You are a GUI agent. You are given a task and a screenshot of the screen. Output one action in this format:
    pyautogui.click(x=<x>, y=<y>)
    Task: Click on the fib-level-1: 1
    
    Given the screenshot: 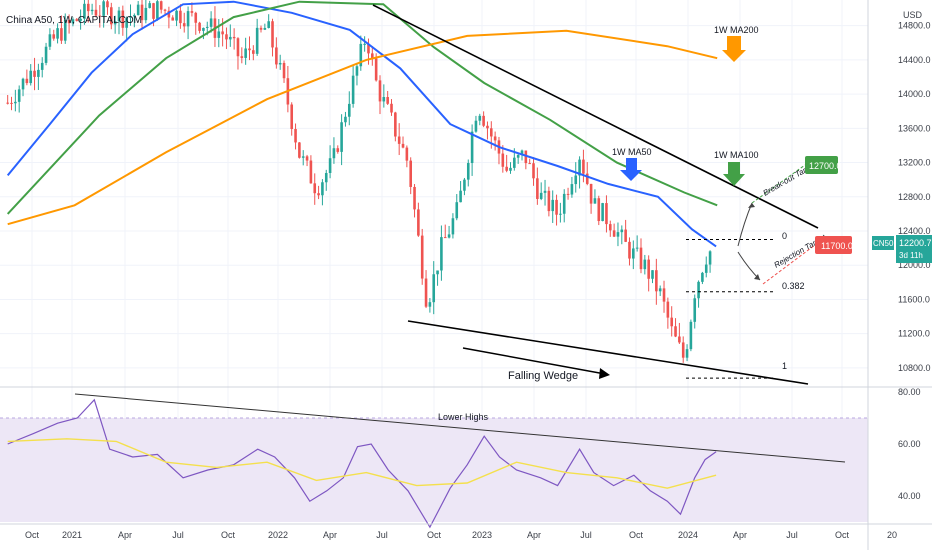 What is the action you would take?
    pyautogui.click(x=784, y=366)
    